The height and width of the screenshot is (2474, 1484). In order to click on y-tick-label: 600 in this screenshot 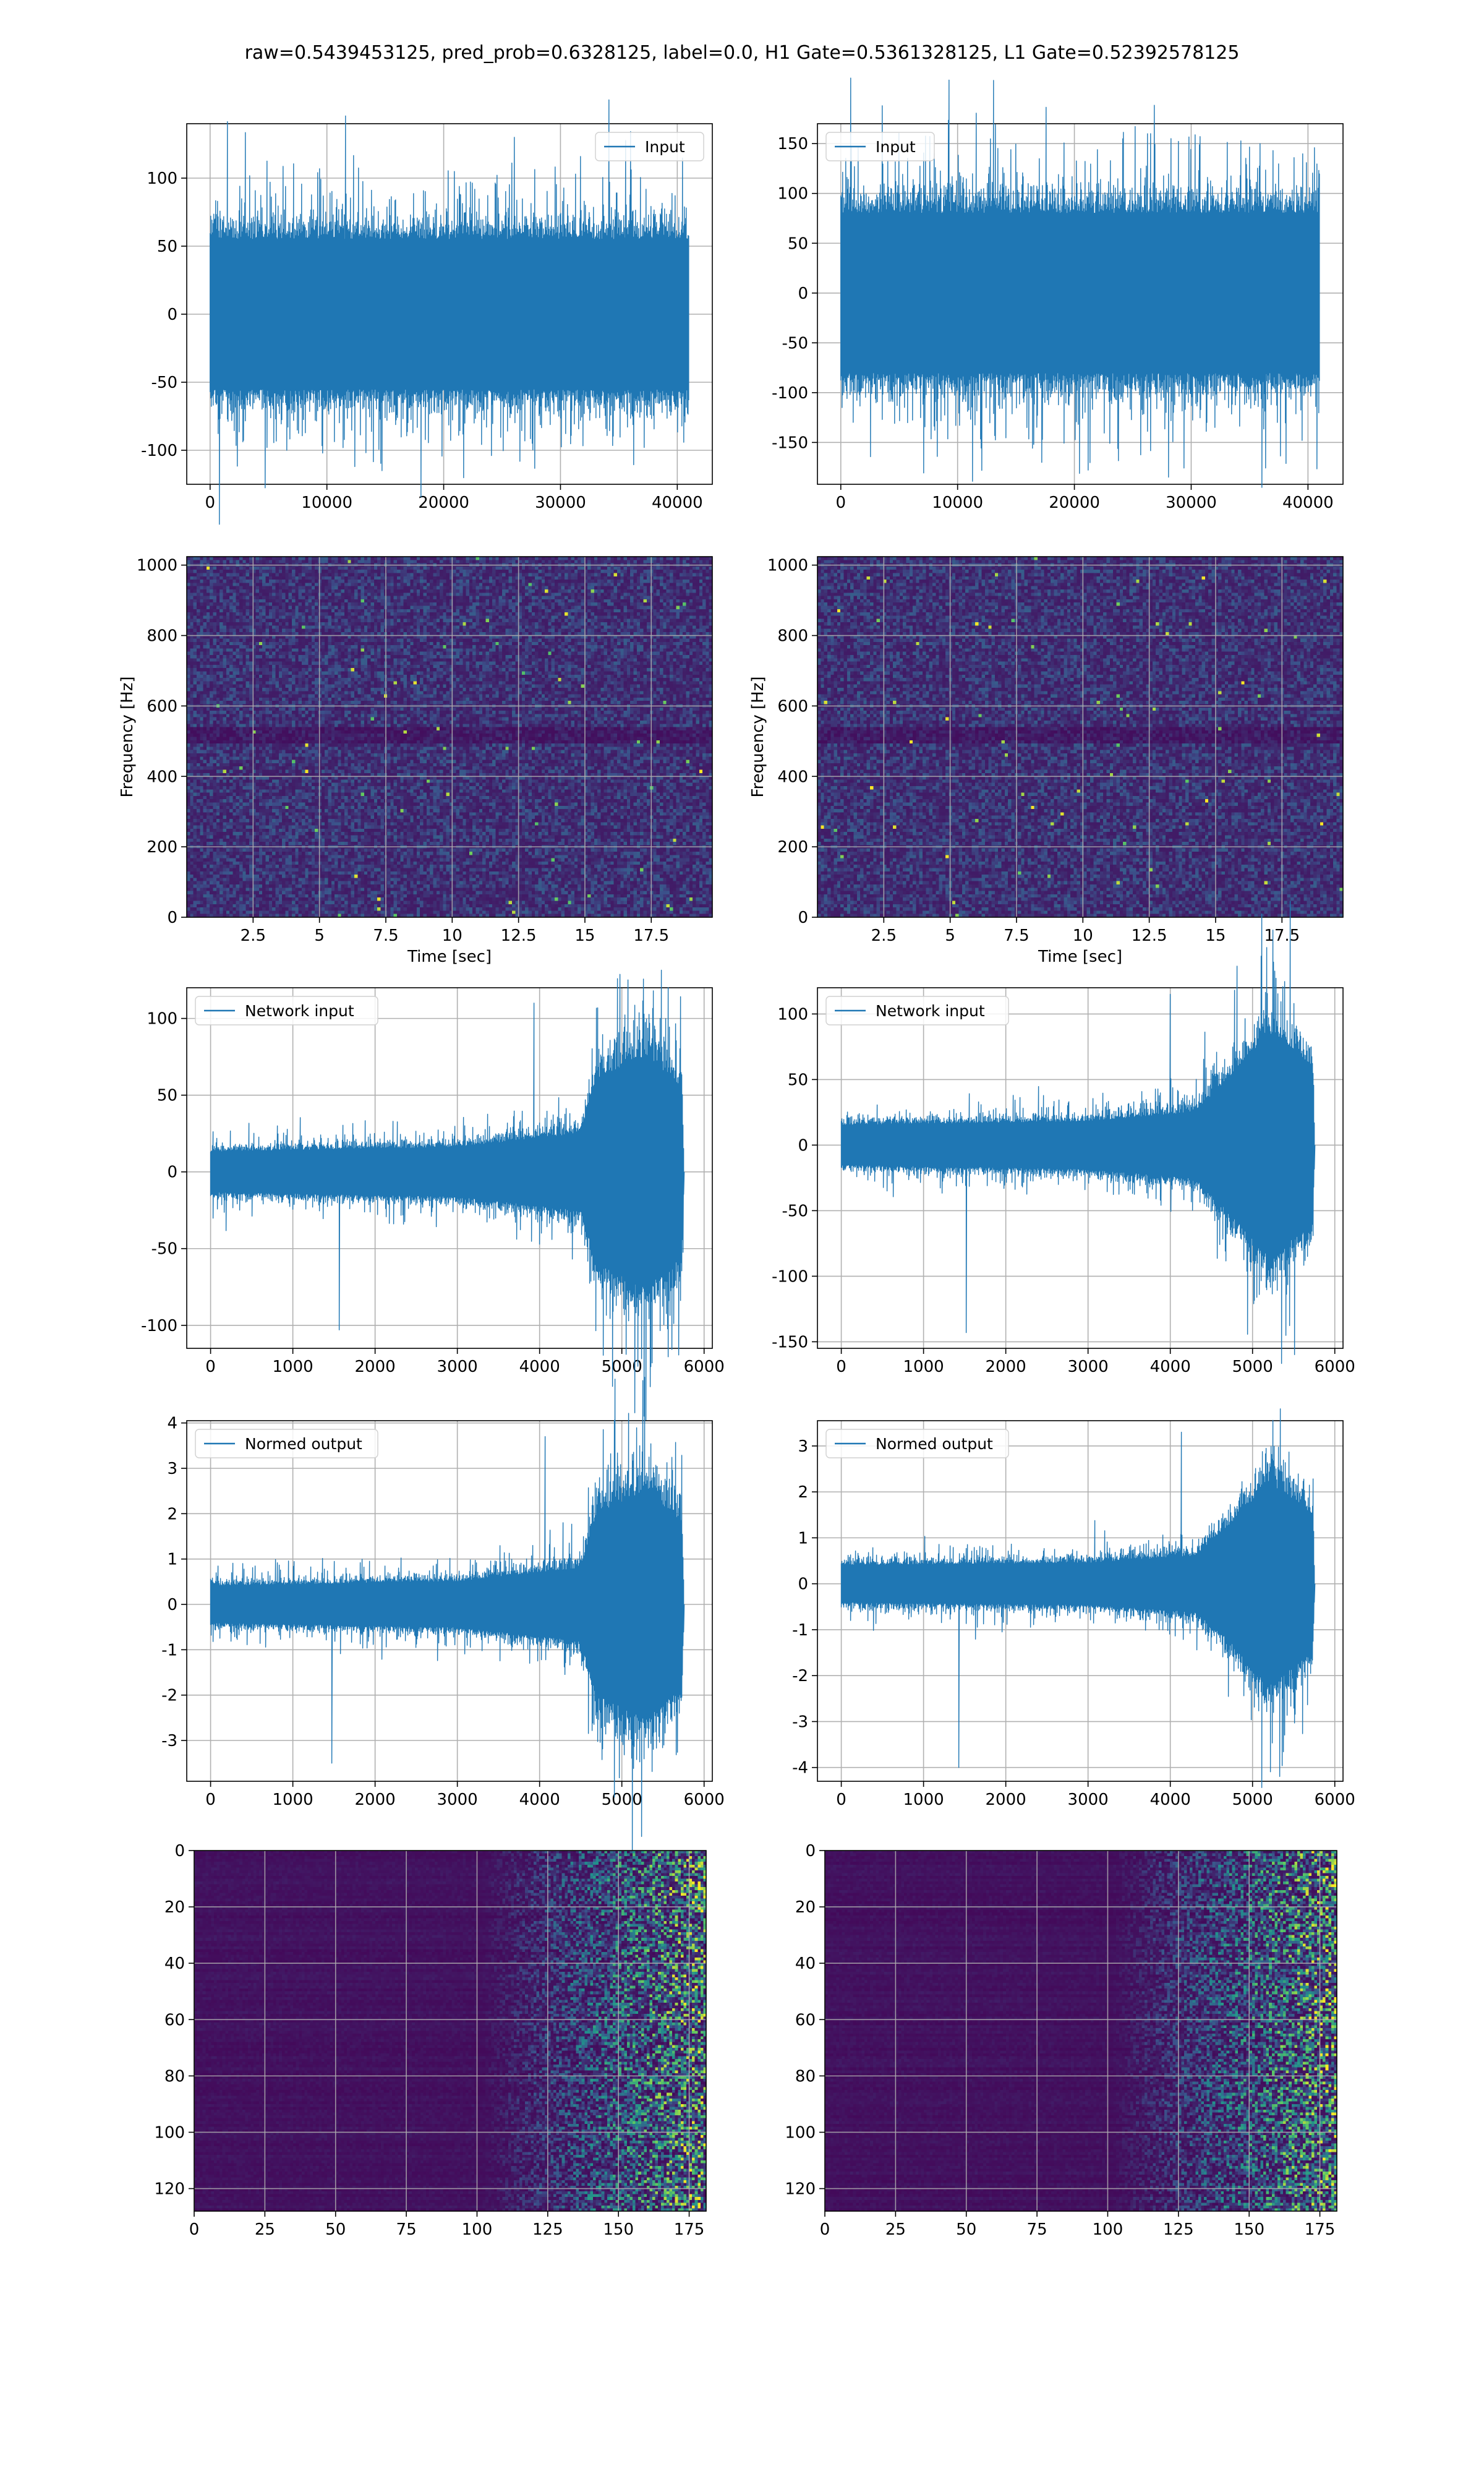, I will do `click(792, 707)`.